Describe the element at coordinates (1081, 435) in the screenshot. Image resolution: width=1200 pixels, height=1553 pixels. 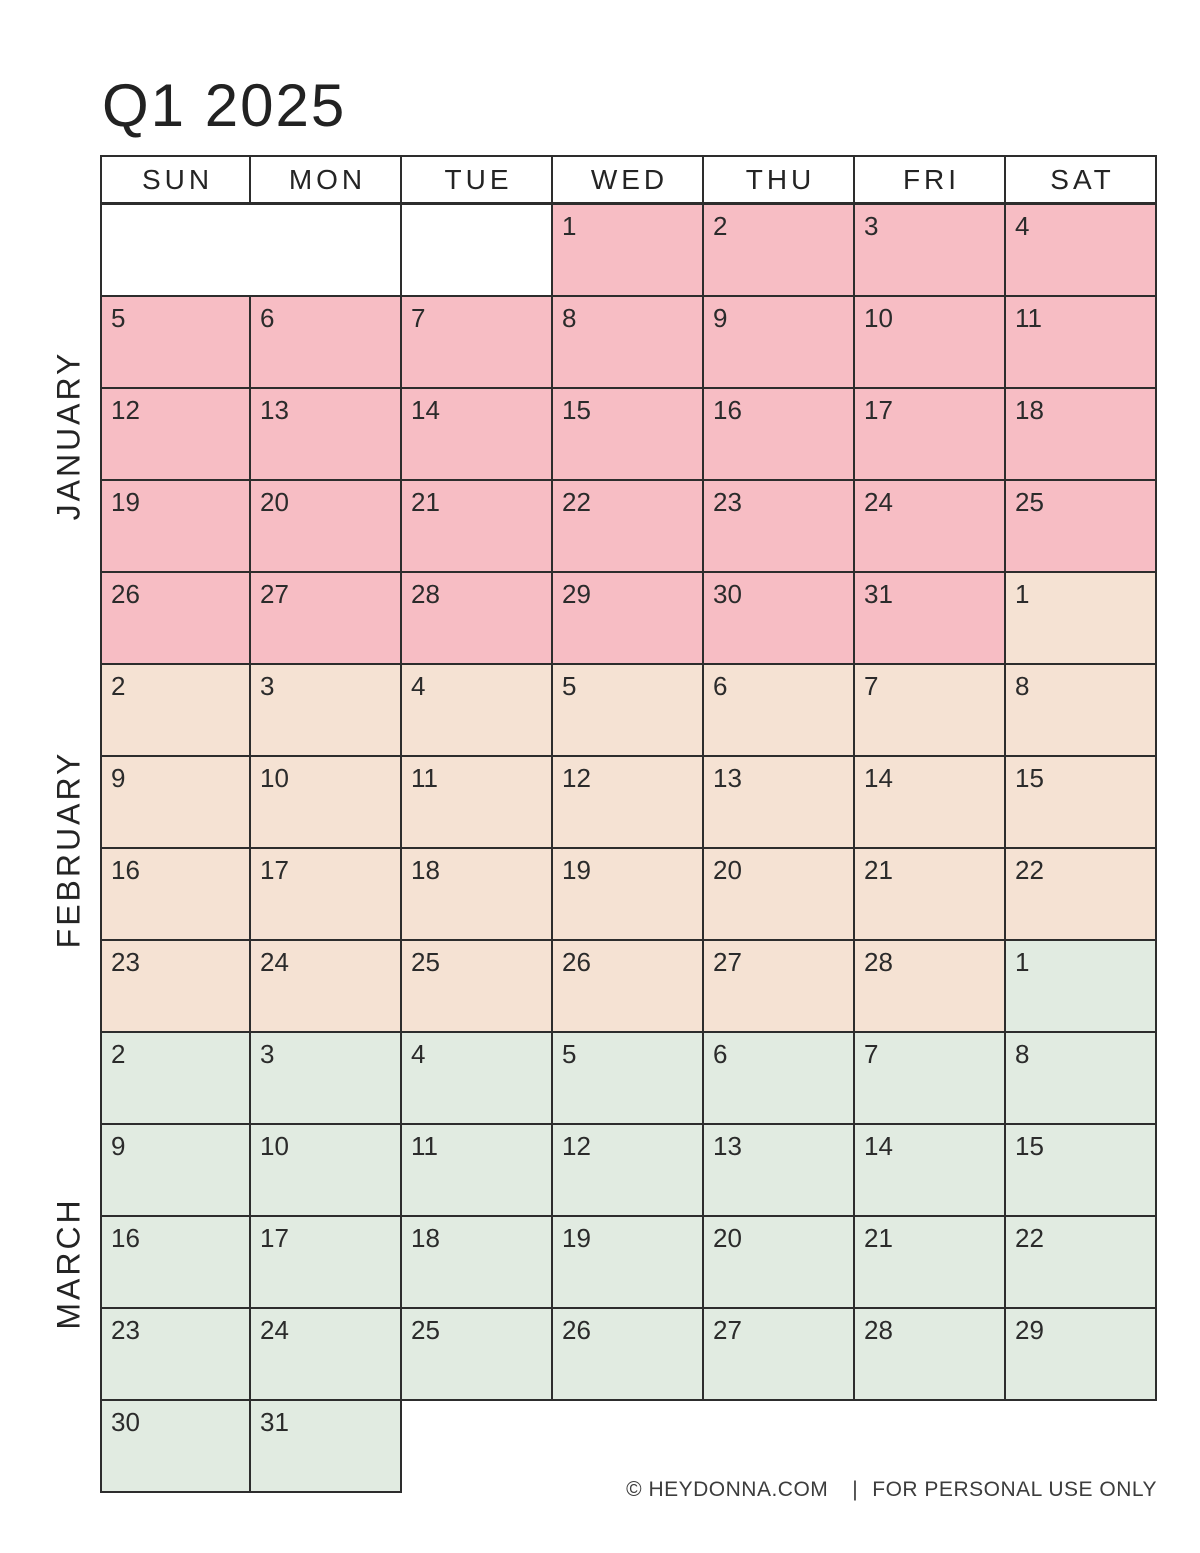
I see `day-cell: 18` at that location.